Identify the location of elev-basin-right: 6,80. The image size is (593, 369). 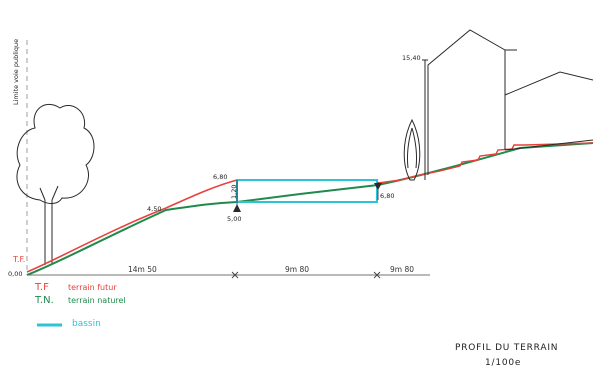
(387, 196).